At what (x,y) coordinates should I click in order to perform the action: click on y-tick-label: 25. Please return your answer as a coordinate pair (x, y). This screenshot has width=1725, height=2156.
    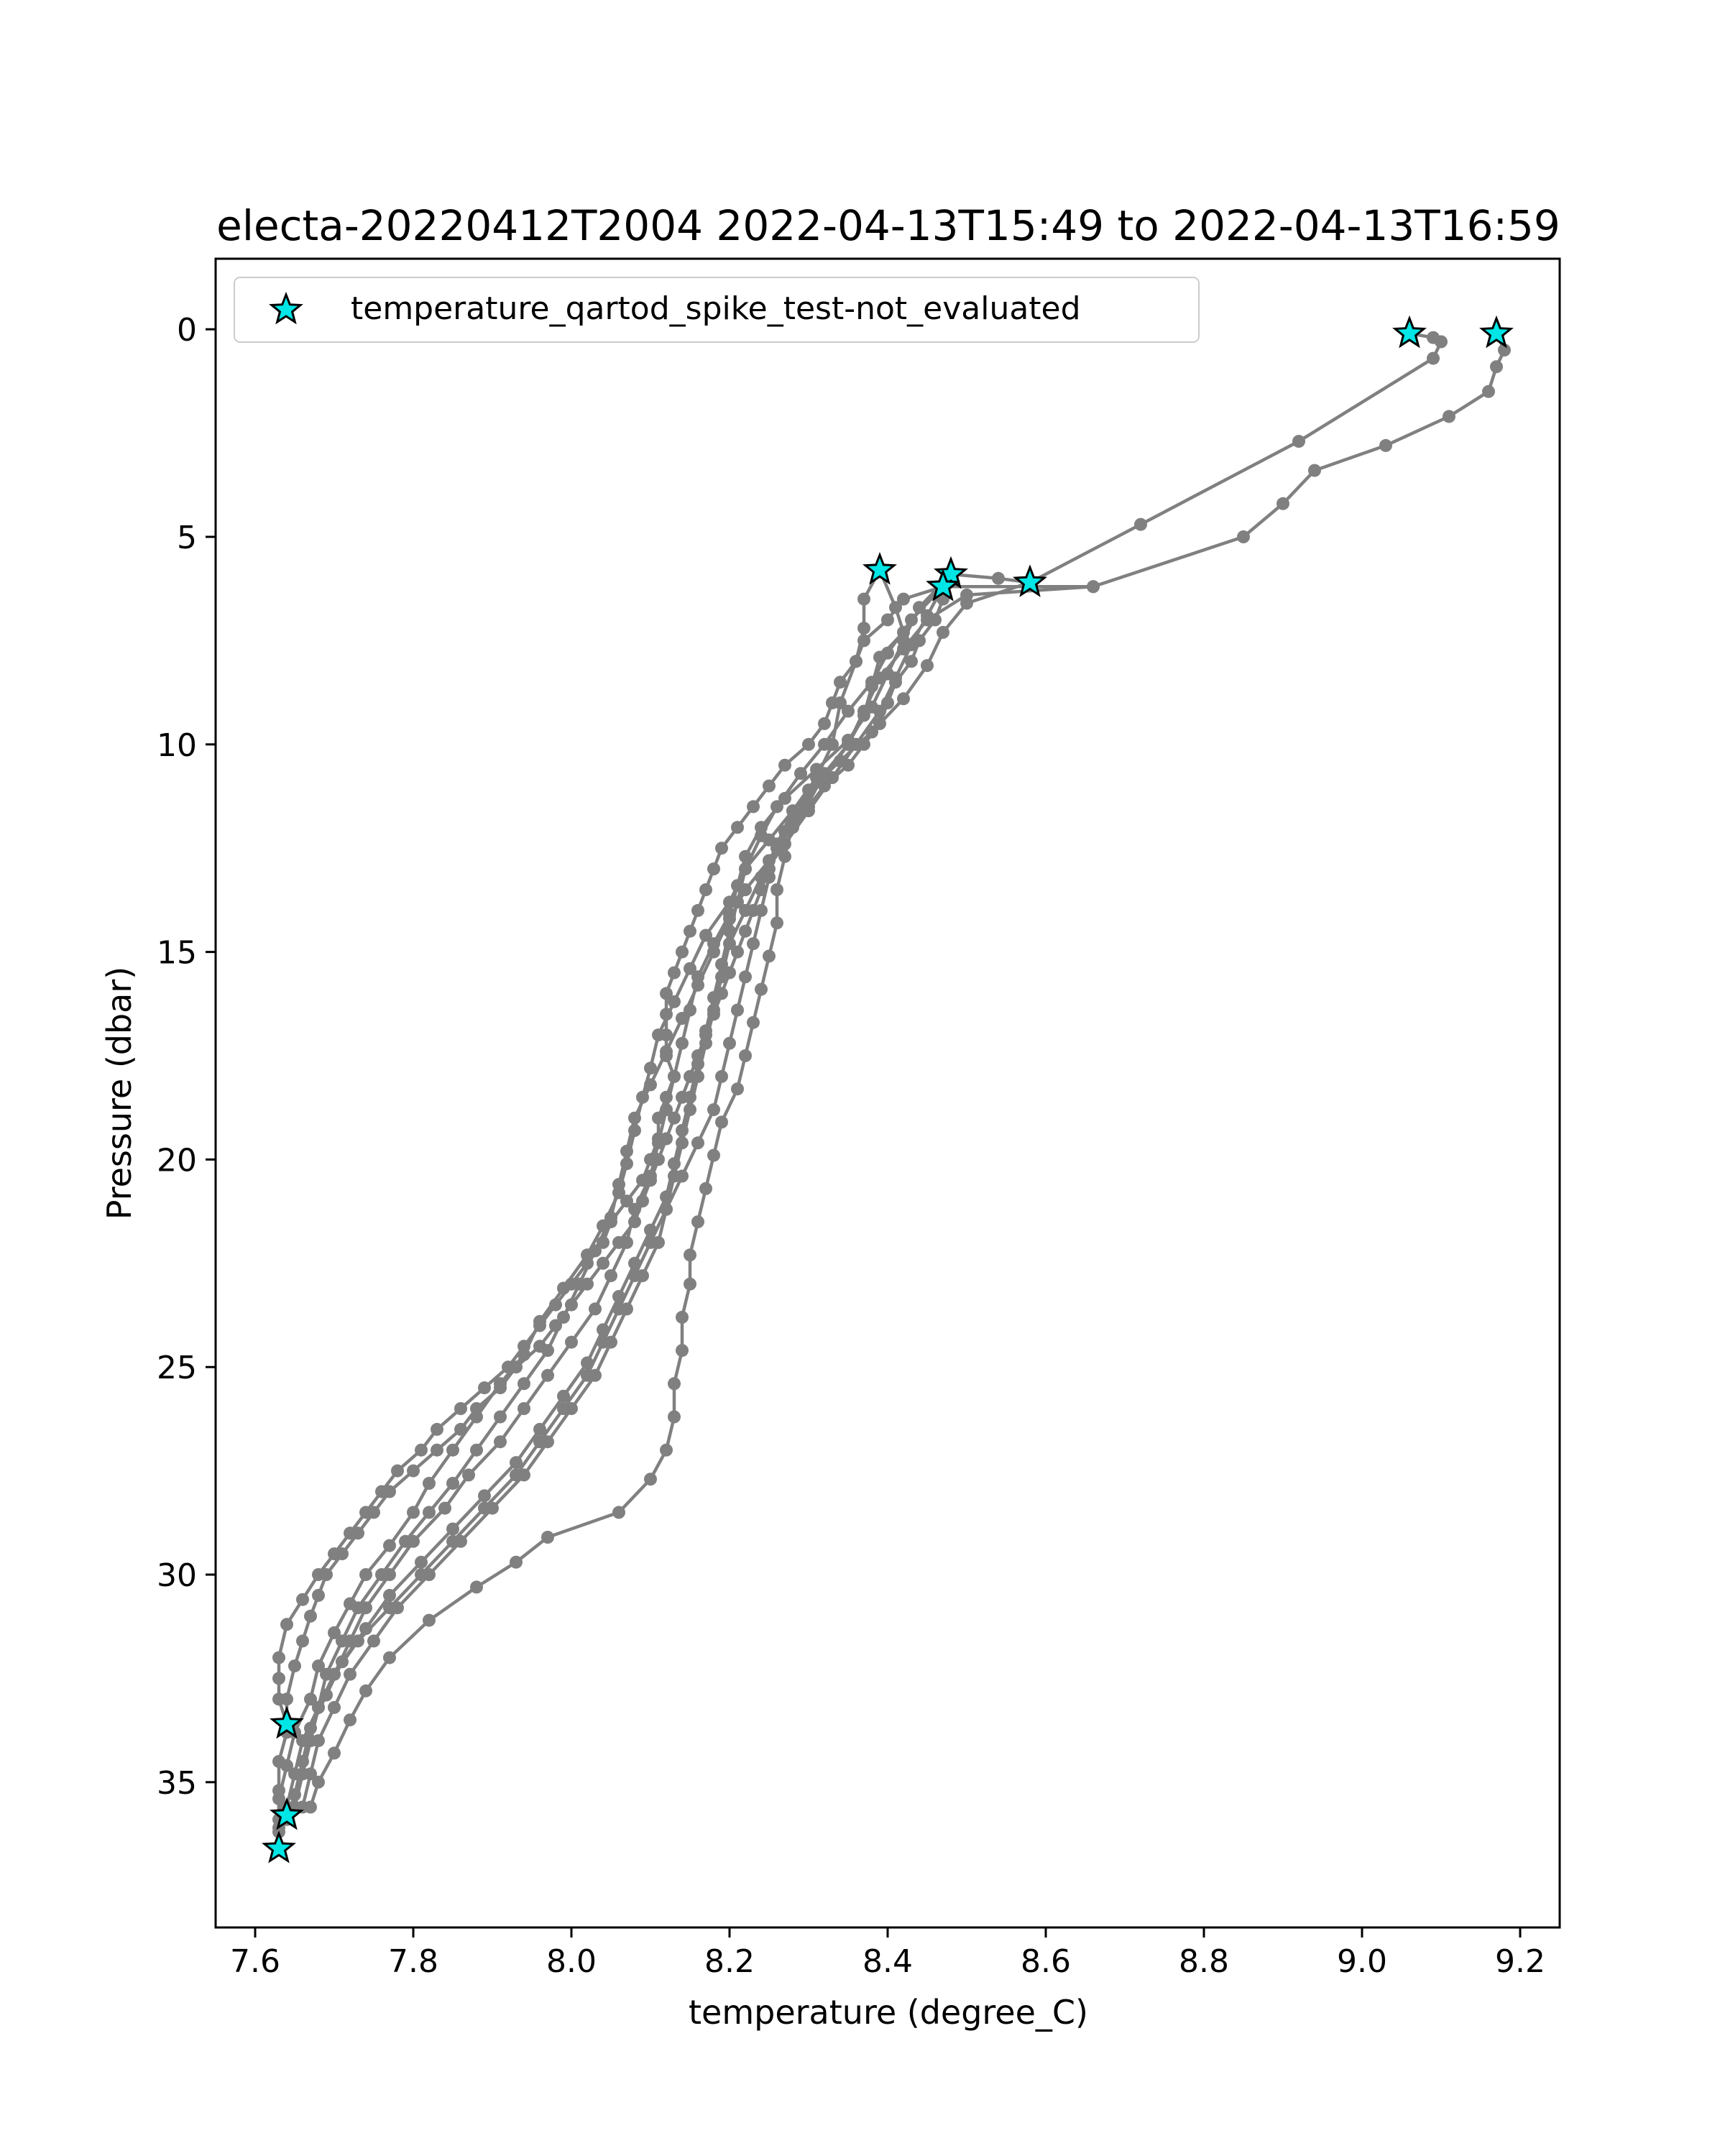
    Looking at the image, I should click on (177, 1368).